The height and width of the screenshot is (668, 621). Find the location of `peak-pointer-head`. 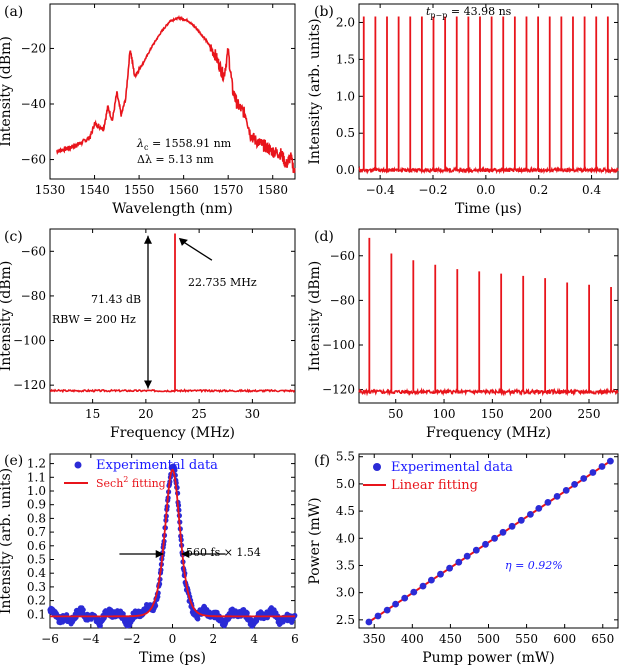

peak-pointer-head is located at coordinates (183, 241).